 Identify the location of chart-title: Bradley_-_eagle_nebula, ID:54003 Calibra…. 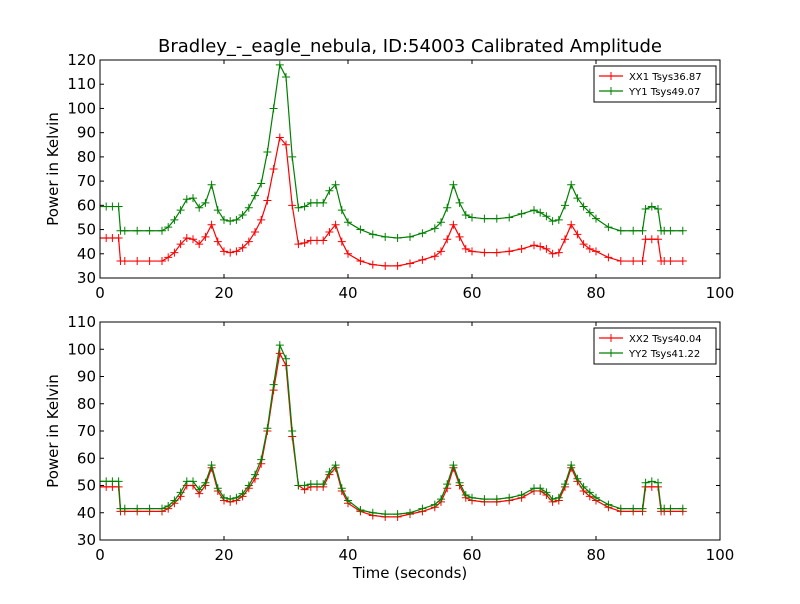
(410, 46).